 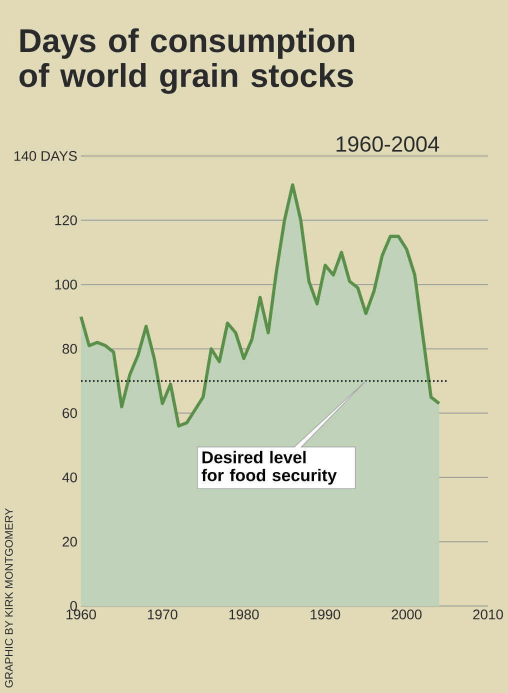 I want to click on x-tick-label: 1960, so click(x=81, y=615).